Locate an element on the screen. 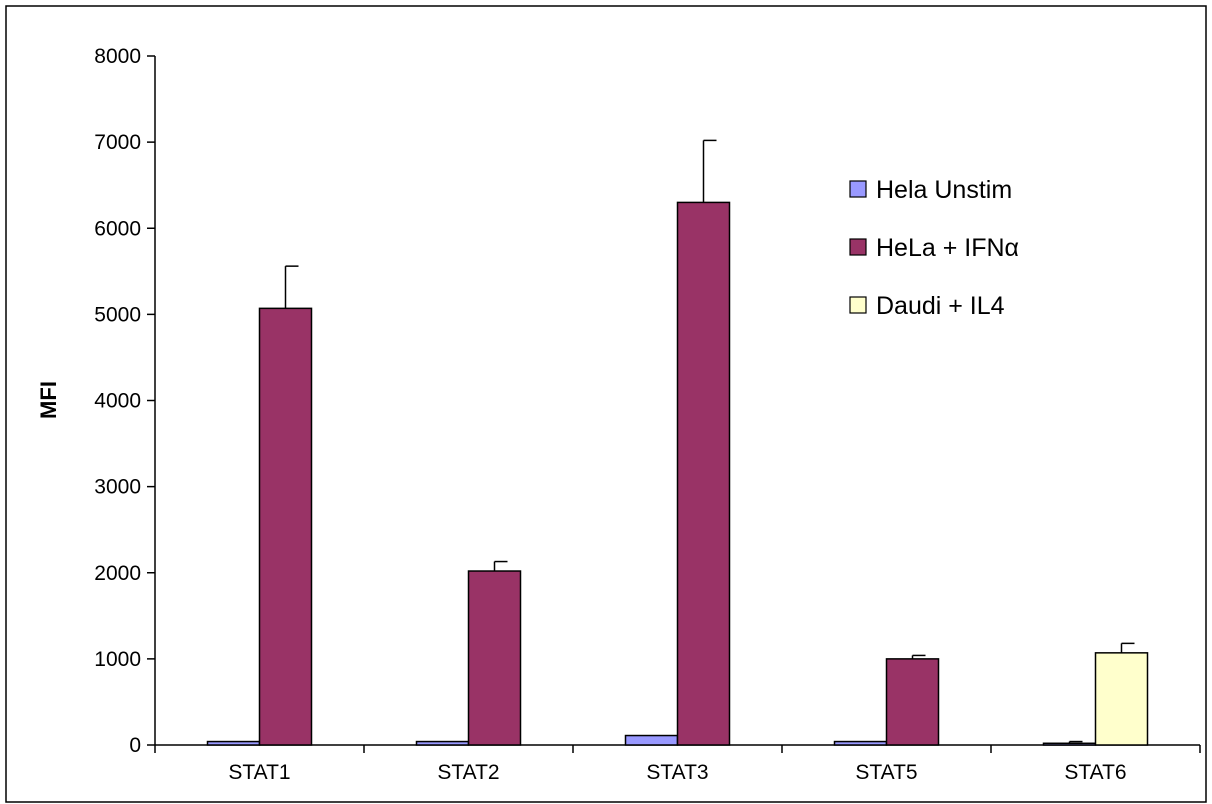  bar-hela-unstim-stat6 is located at coordinates (1069, 744).